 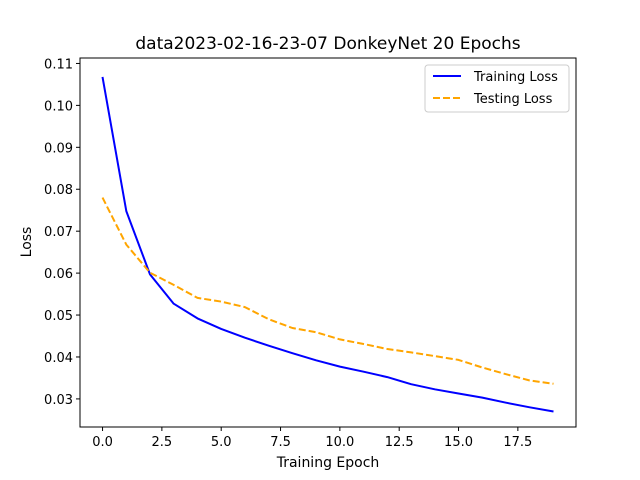 I want to click on x-tick-label: 10.0, so click(x=339, y=442).